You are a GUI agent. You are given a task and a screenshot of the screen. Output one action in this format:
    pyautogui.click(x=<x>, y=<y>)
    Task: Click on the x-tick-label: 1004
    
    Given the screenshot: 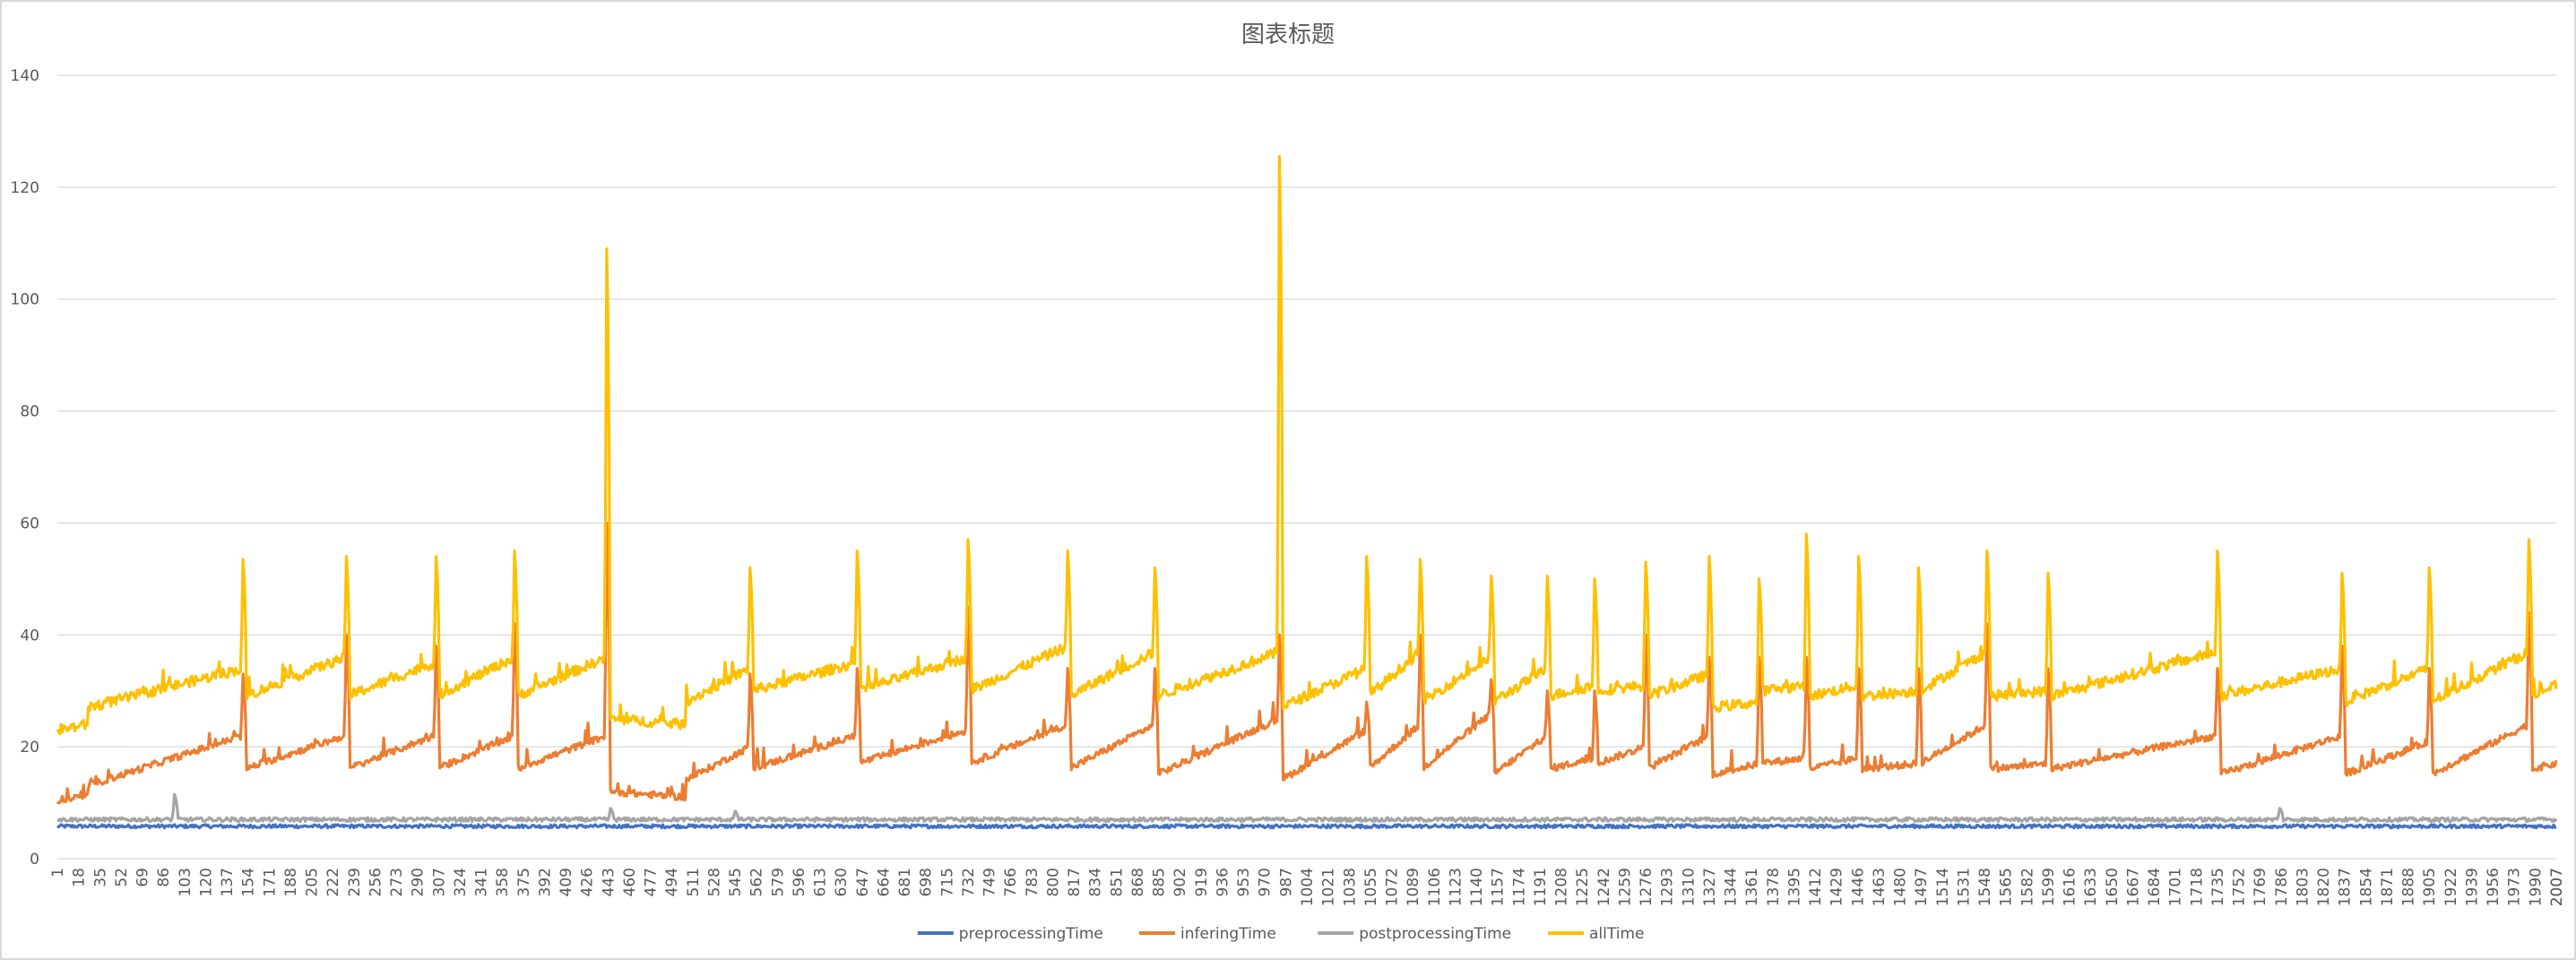 What is the action you would take?
    pyautogui.click(x=1308, y=887)
    